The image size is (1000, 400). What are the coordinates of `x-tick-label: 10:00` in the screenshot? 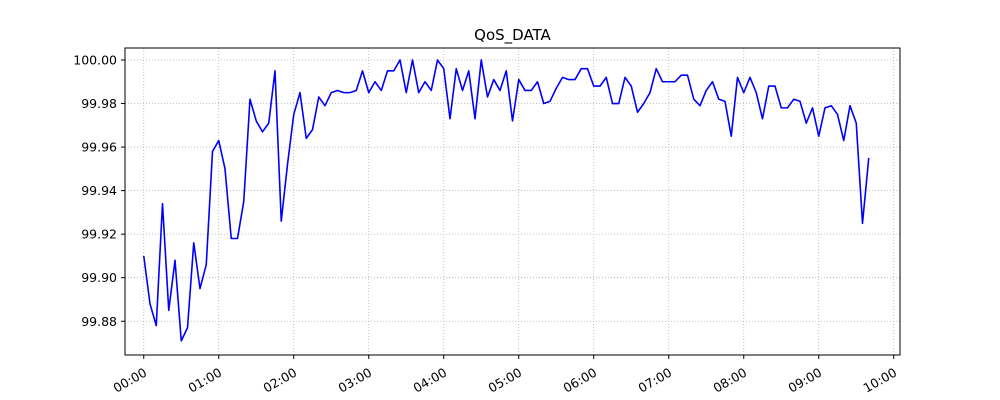 It's located at (880, 380).